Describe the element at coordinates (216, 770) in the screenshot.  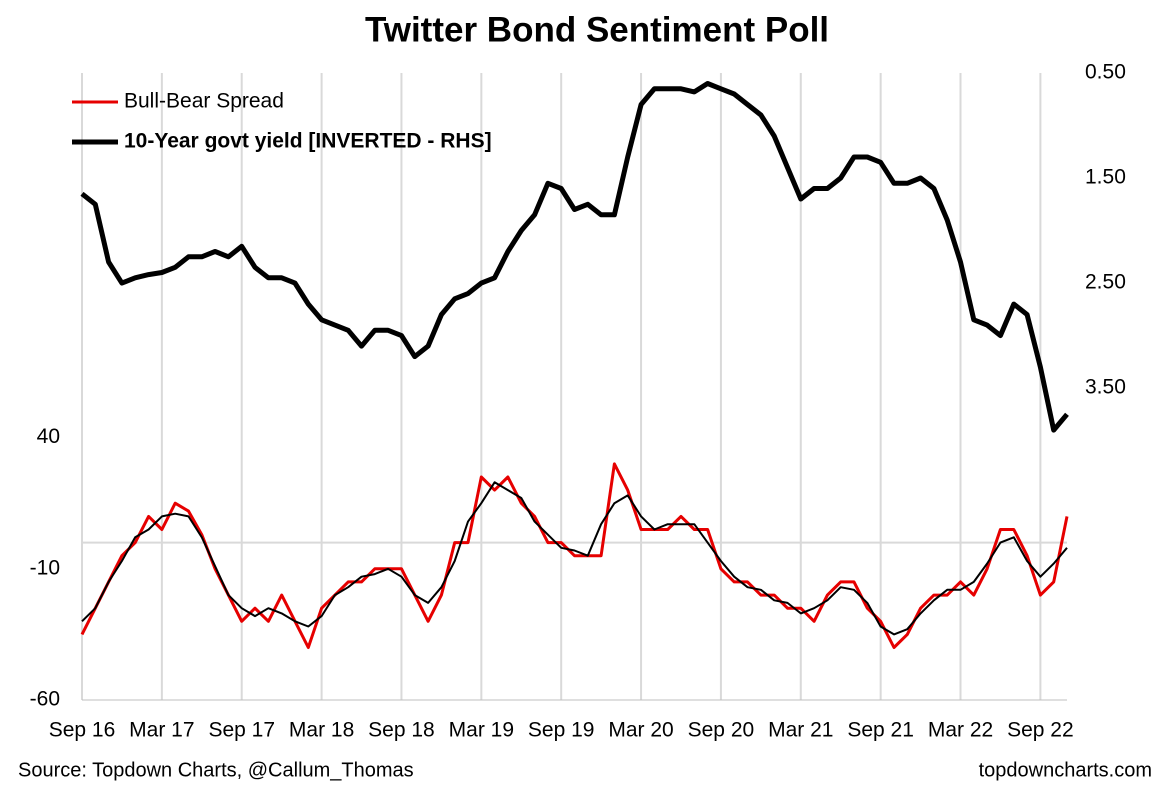
I see `source: Source: Topdown Charts, @Callum_Thomas` at that location.